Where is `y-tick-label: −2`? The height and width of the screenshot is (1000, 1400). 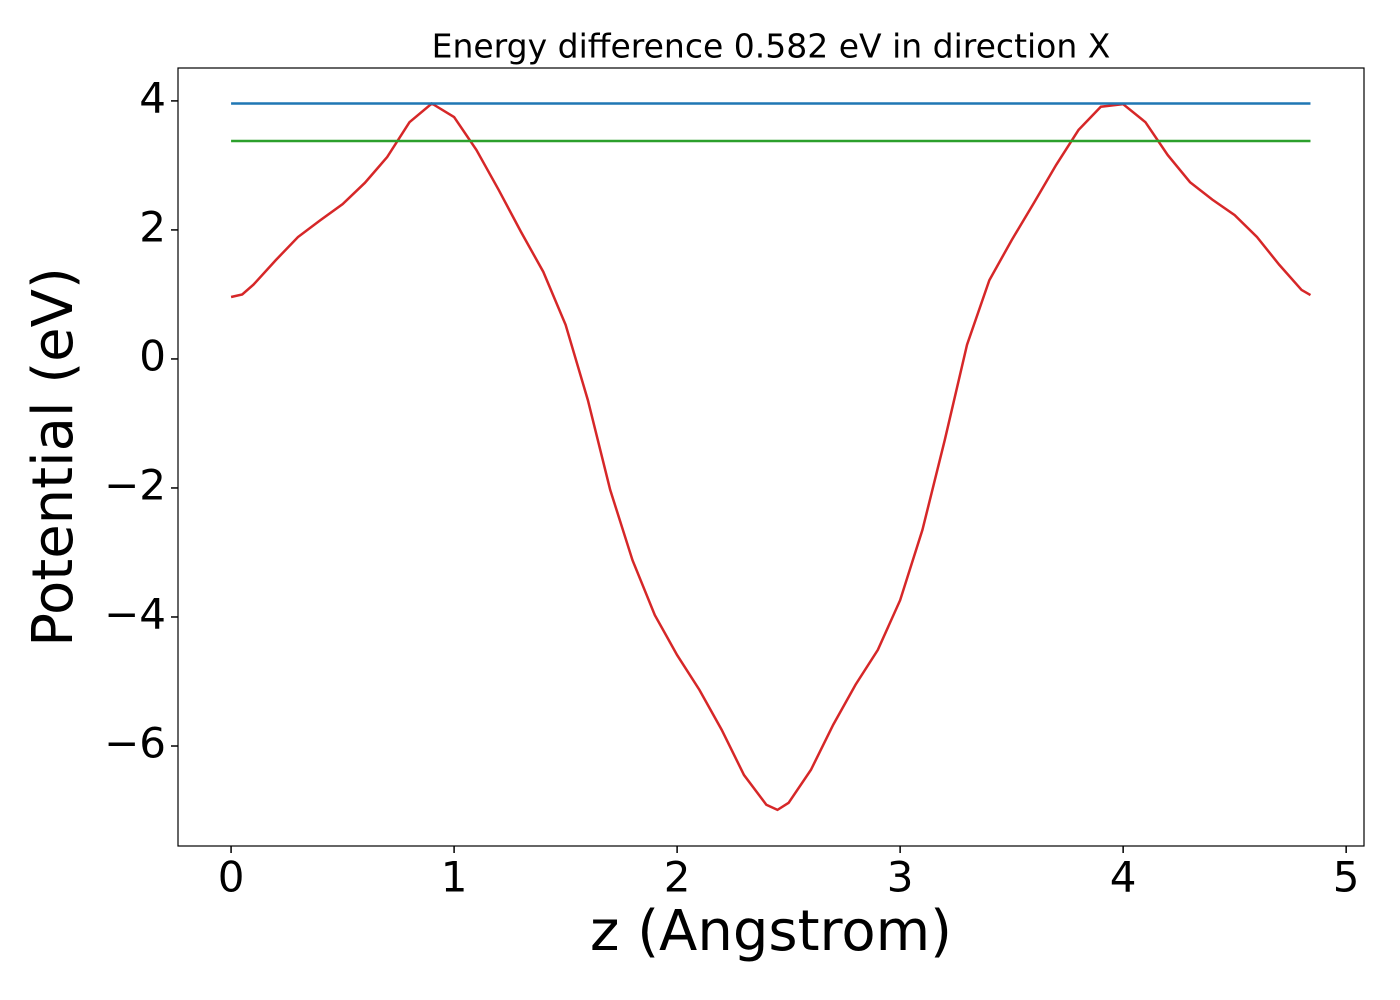
y-tick-label: −2 is located at coordinates (135, 484).